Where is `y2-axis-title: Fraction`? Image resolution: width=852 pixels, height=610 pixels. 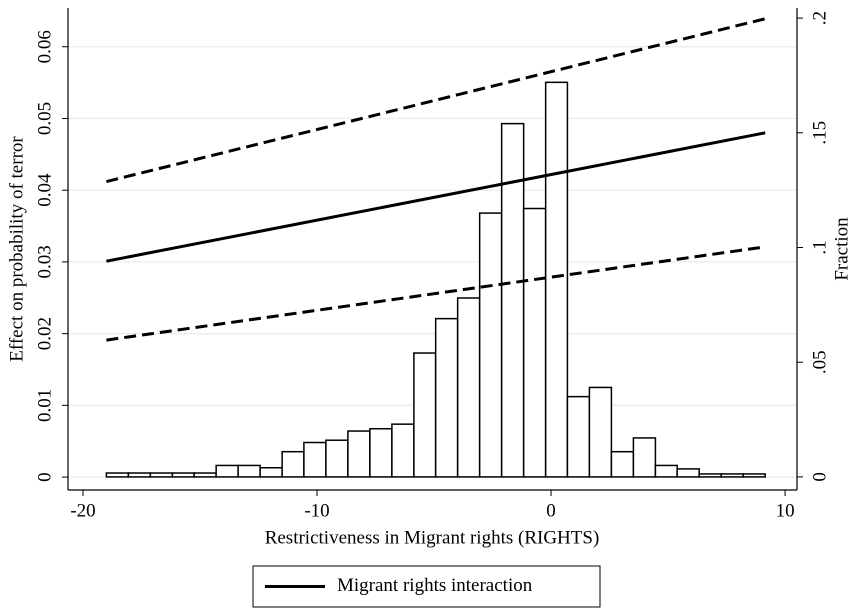 y2-axis-title: Fraction is located at coordinates (841, 249).